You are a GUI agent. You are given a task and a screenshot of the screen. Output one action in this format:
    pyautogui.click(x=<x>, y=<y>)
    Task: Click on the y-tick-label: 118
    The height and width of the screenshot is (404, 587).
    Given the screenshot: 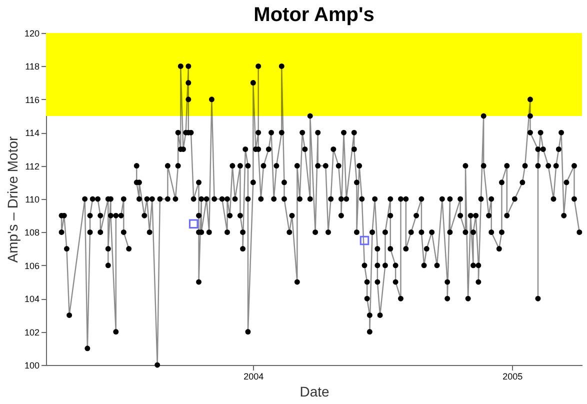 What is the action you would take?
    pyautogui.click(x=32, y=67)
    